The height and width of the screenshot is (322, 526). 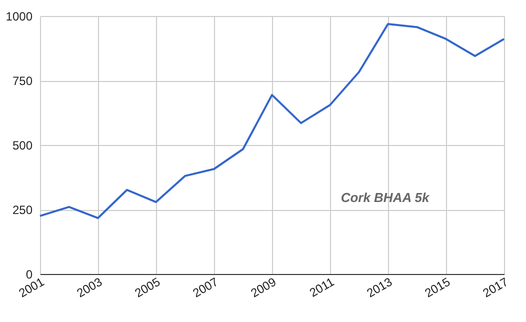 What do you see at coordinates (22, 81) in the screenshot?
I see `y-tick-label: 750` at bounding box center [22, 81].